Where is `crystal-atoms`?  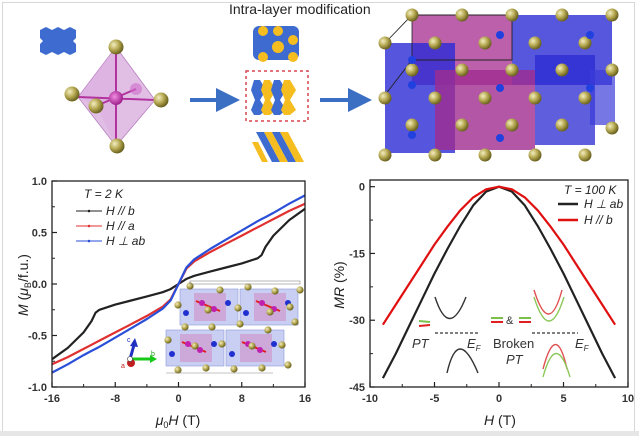 crystal-atoms is located at coordinates (498, 85).